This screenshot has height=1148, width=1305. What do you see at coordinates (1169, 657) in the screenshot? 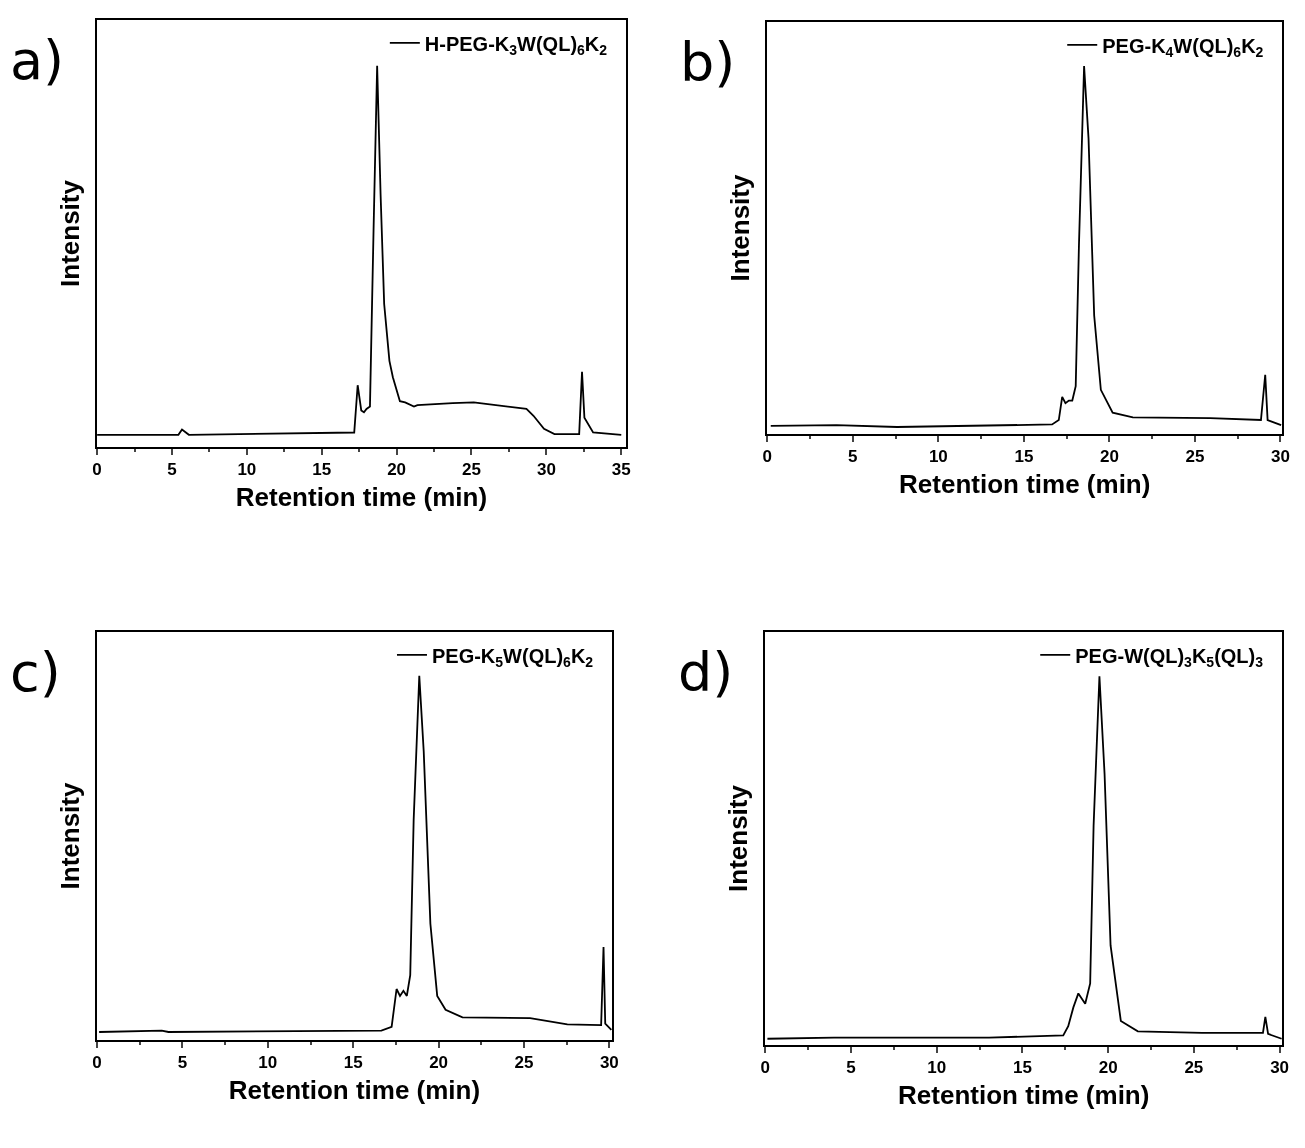
I see `legend-label: PEG-W(QL)$_{3}$K$_{5}$(QL)$_{3}$` at bounding box center [1169, 657].